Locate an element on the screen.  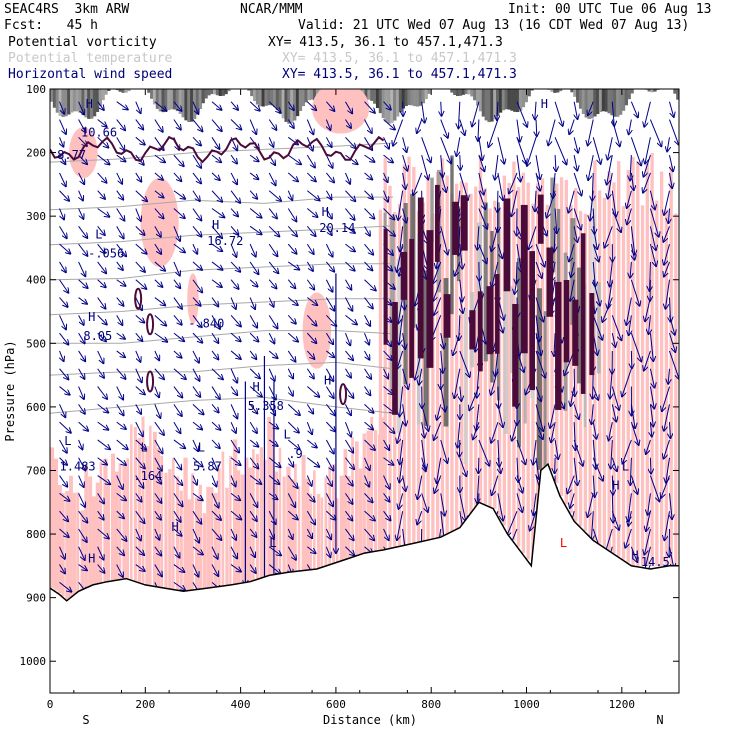
contour-label: -.056 is located at coordinates (106, 253).